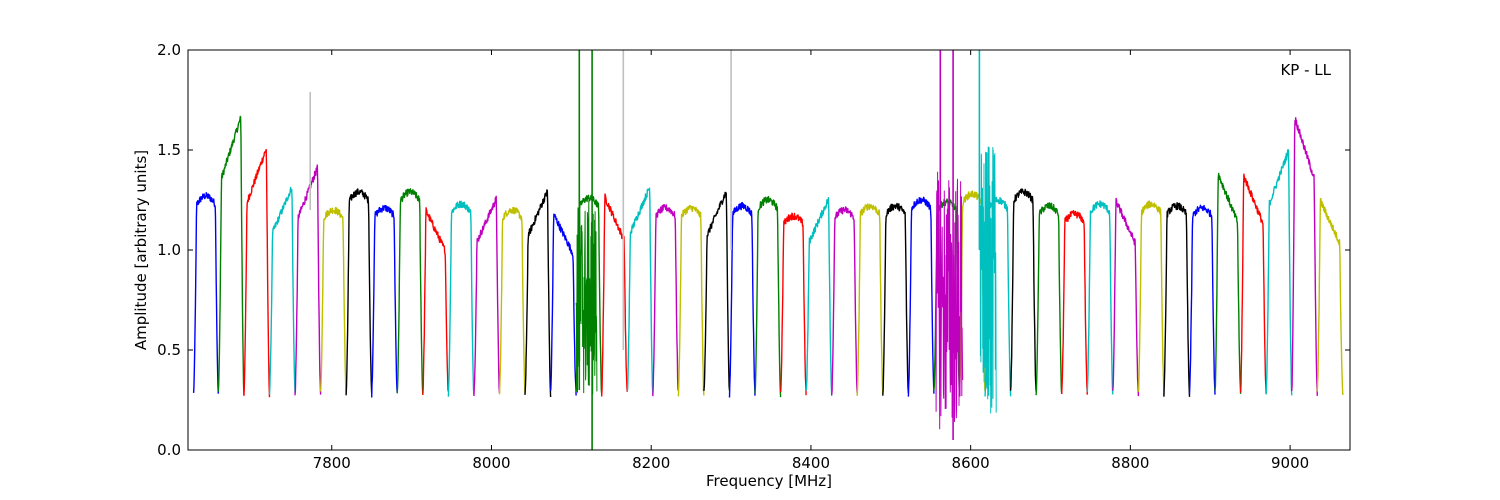 The image size is (1500, 500). I want to click on y-tick-label: 2.0, so click(169, 50).